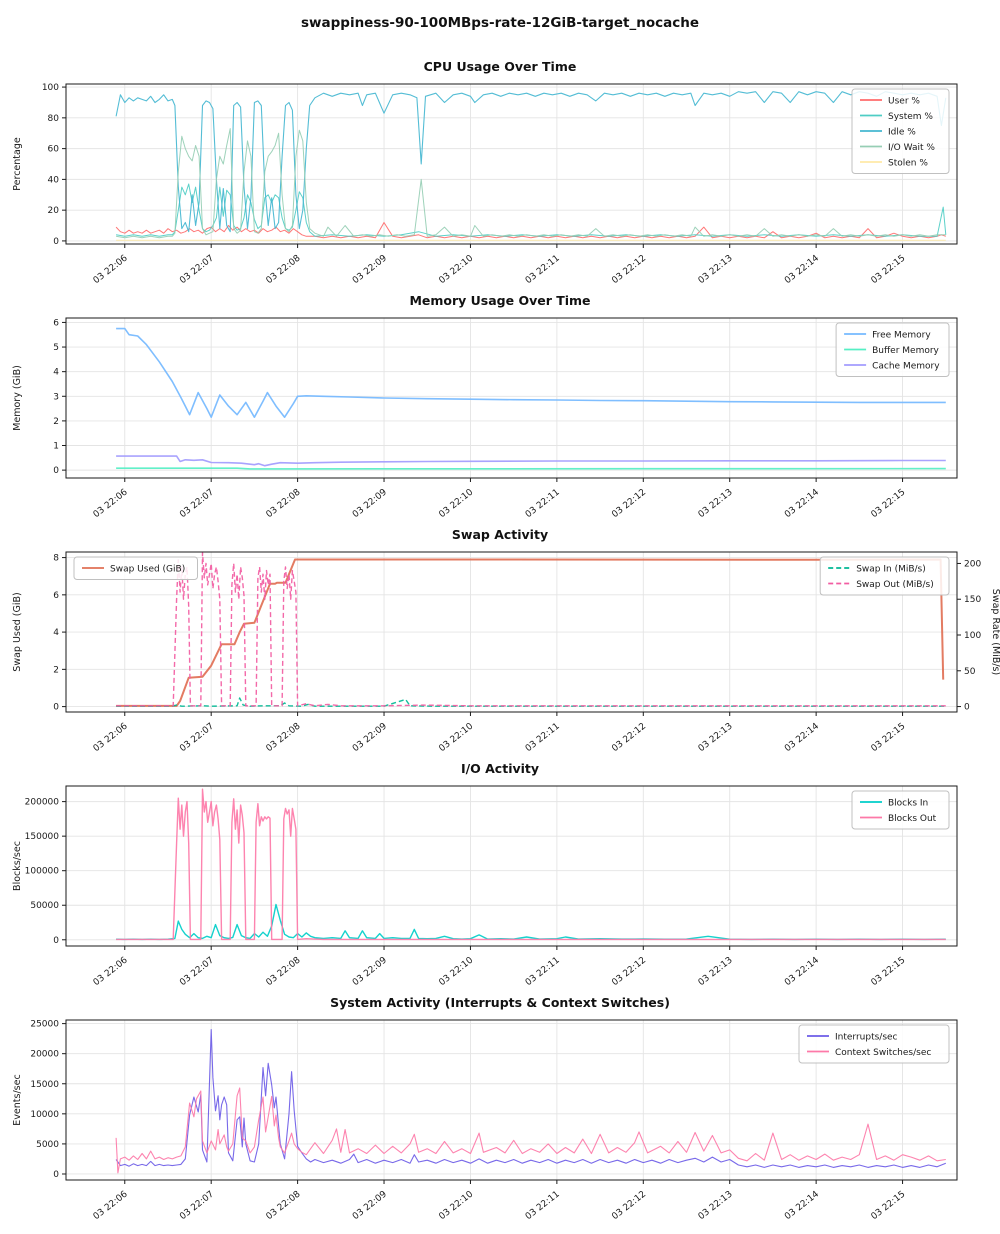 This screenshot has width=1000, height=1234. I want to click on y-axis-label: Blocks/sec, so click(17, 866).